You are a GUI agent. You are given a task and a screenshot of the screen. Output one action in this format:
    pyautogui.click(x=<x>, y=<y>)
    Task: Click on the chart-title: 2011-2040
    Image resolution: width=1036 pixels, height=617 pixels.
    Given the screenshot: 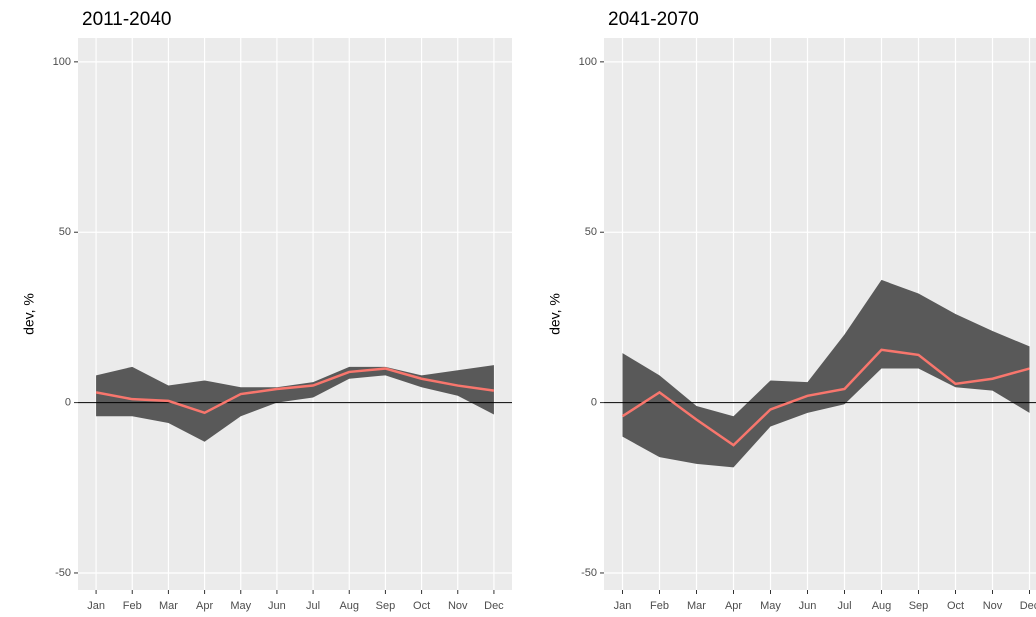 What is the action you would take?
    pyautogui.click(x=126, y=19)
    